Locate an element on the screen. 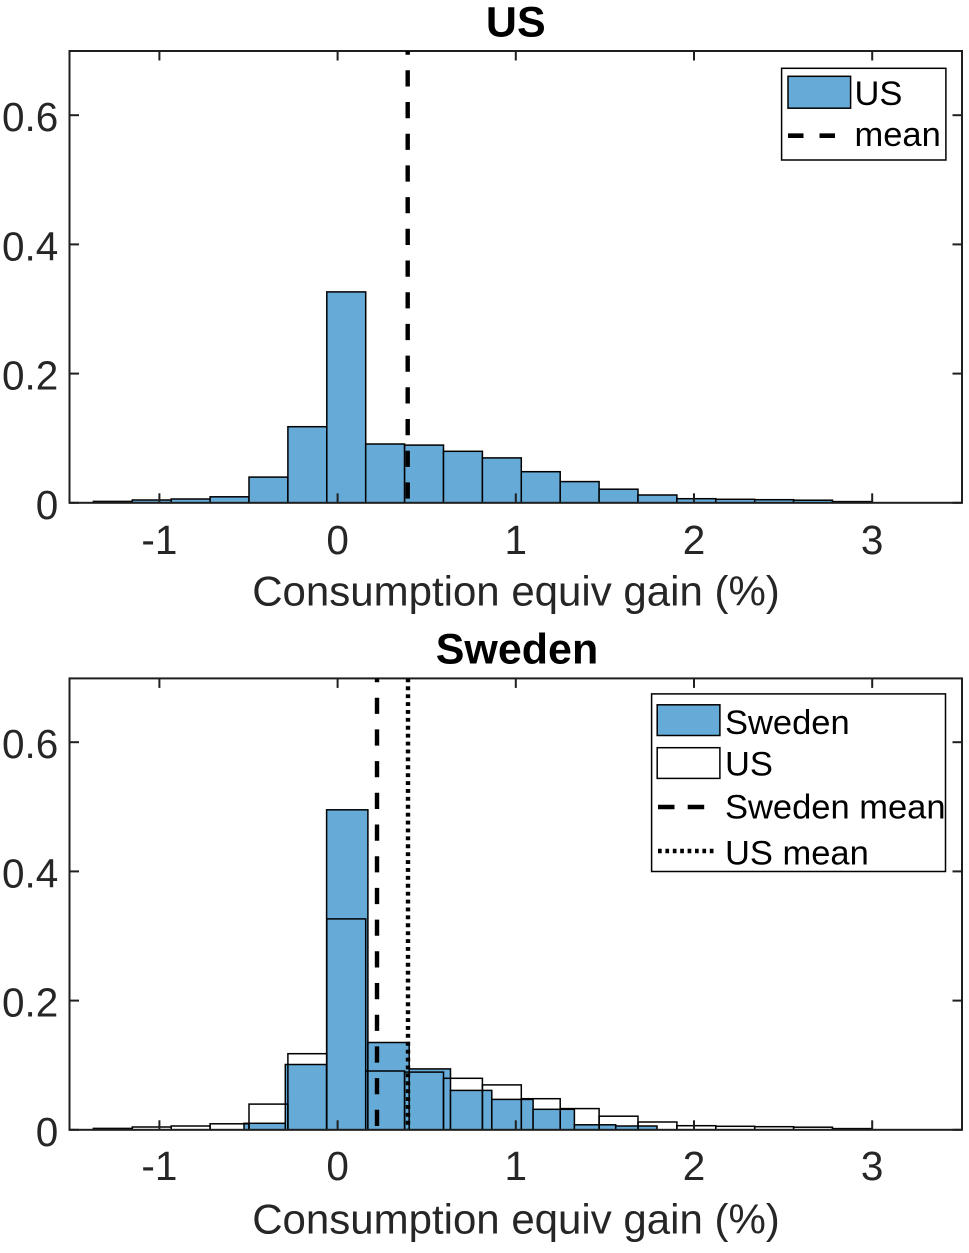  svg-text: US mean is located at coordinates (797, 854).